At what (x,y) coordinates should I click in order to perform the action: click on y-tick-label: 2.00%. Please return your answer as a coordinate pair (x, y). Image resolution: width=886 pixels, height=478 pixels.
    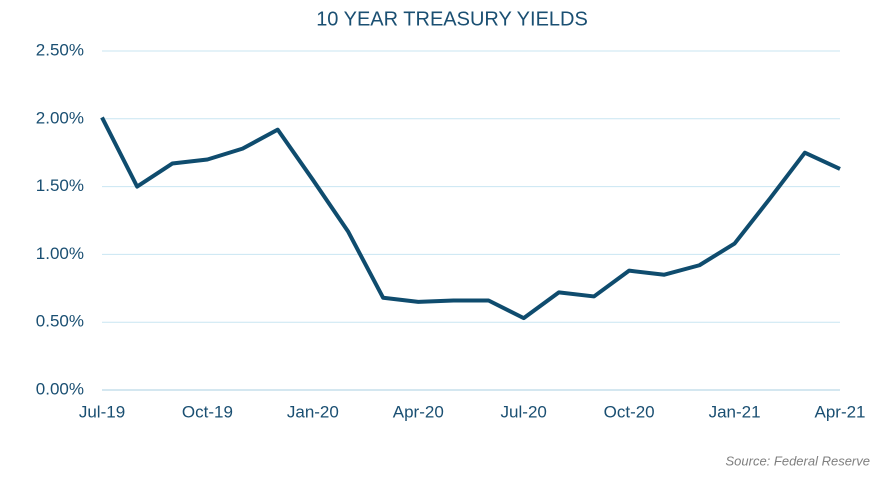
    Looking at the image, I should click on (60, 117).